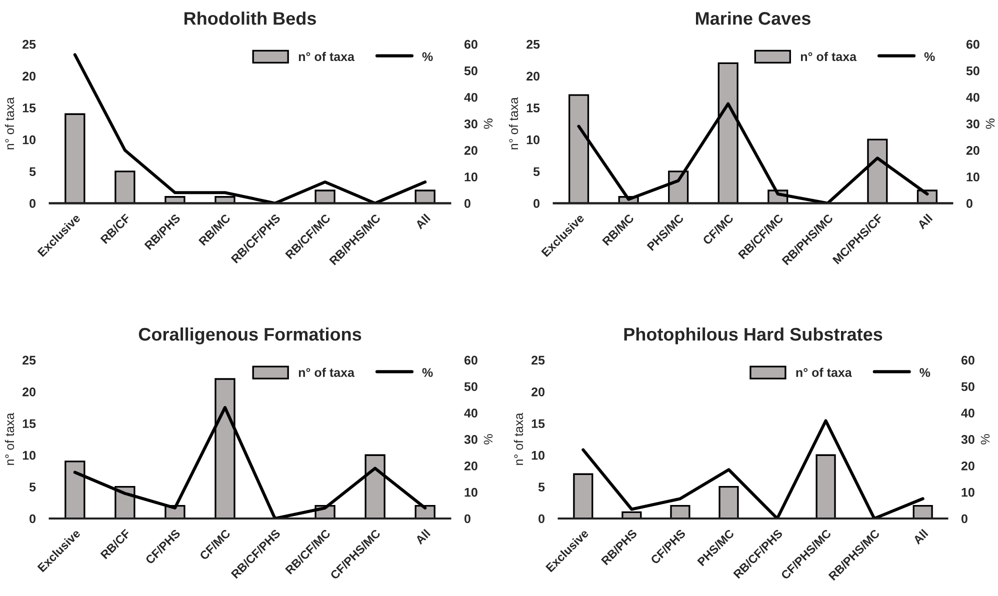 Image resolution: width=998 pixels, height=596 pixels. Describe the element at coordinates (250, 18) in the screenshot. I see `chart-title: Rhodolith Beds` at that location.